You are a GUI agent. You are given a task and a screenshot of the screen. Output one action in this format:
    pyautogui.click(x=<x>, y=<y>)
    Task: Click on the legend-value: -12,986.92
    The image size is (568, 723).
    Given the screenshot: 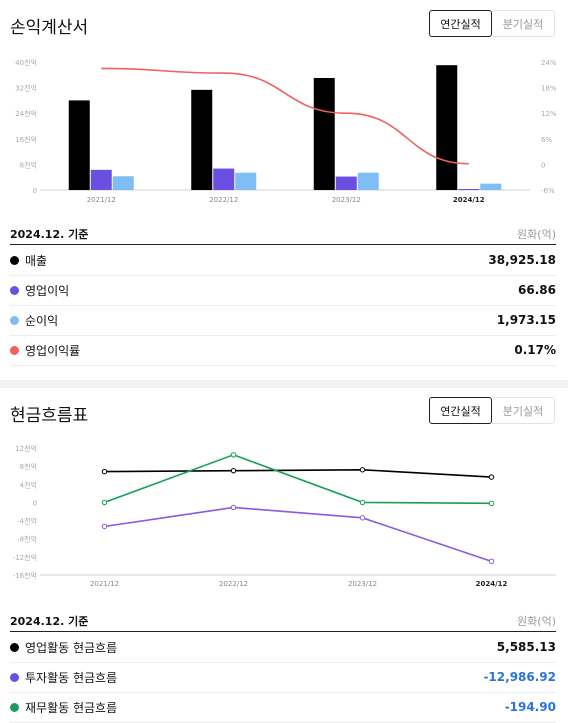 What is the action you would take?
    pyautogui.click(x=519, y=677)
    